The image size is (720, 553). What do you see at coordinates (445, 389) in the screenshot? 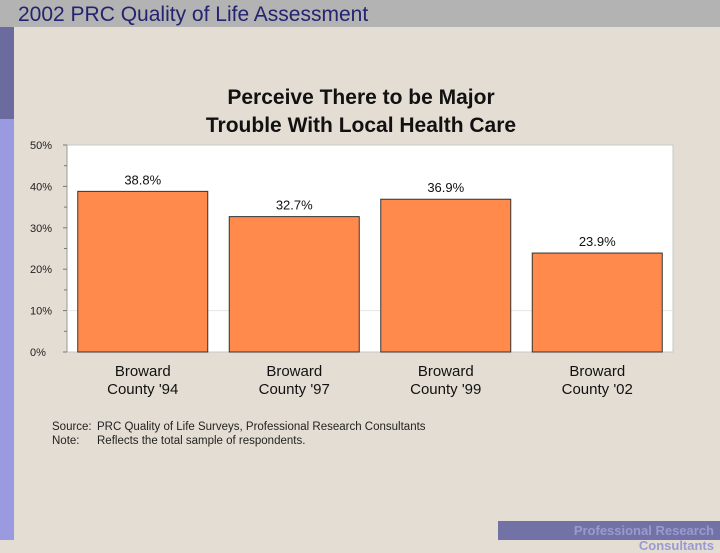
I see `category-label: County '99` at bounding box center [445, 389].